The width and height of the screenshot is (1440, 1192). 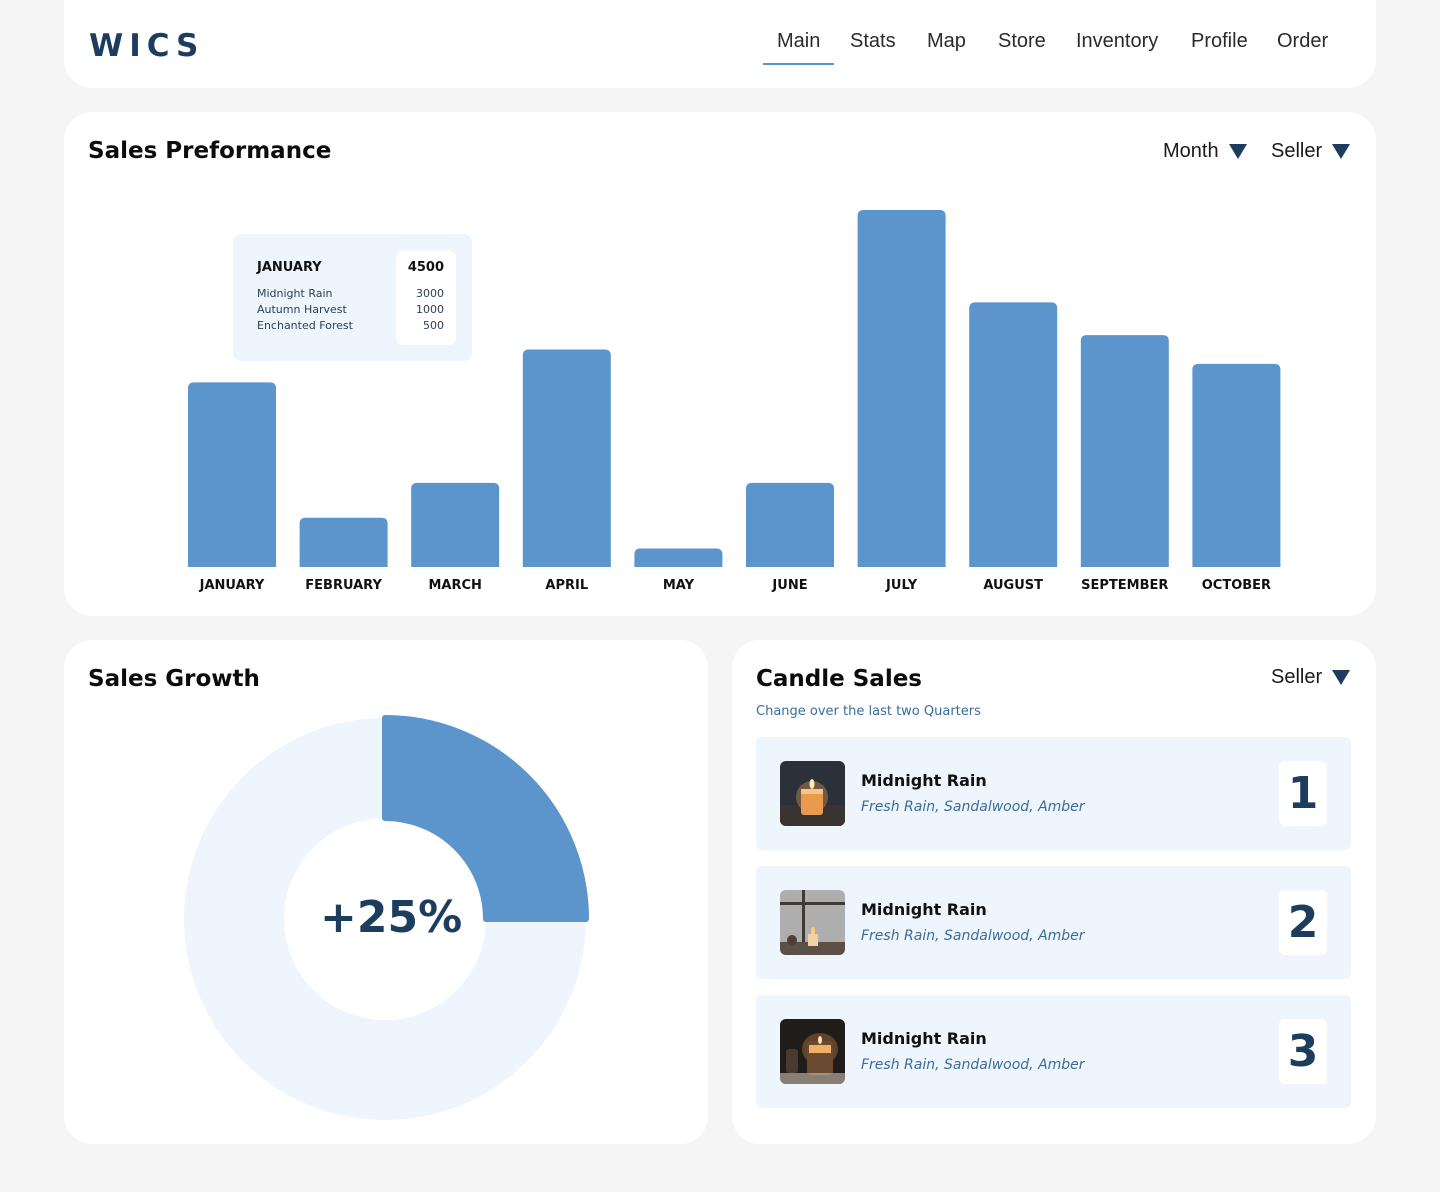 I want to click on candle-seller-dropdown: Seller, so click(x=1311, y=677).